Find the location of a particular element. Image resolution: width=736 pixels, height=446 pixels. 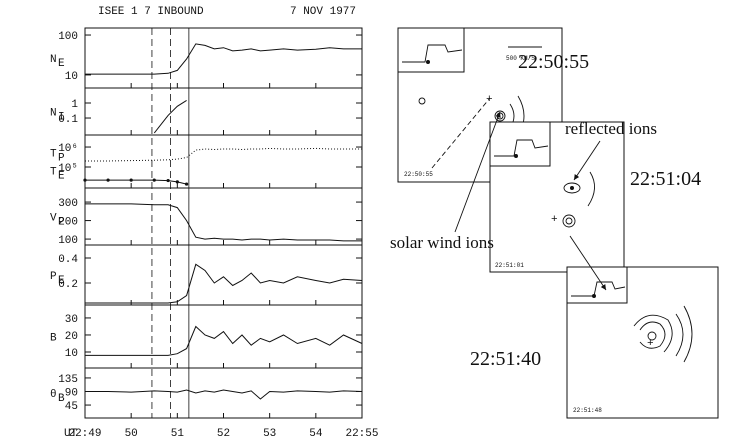

y-tick-label: 45 is located at coordinates (71, 407).